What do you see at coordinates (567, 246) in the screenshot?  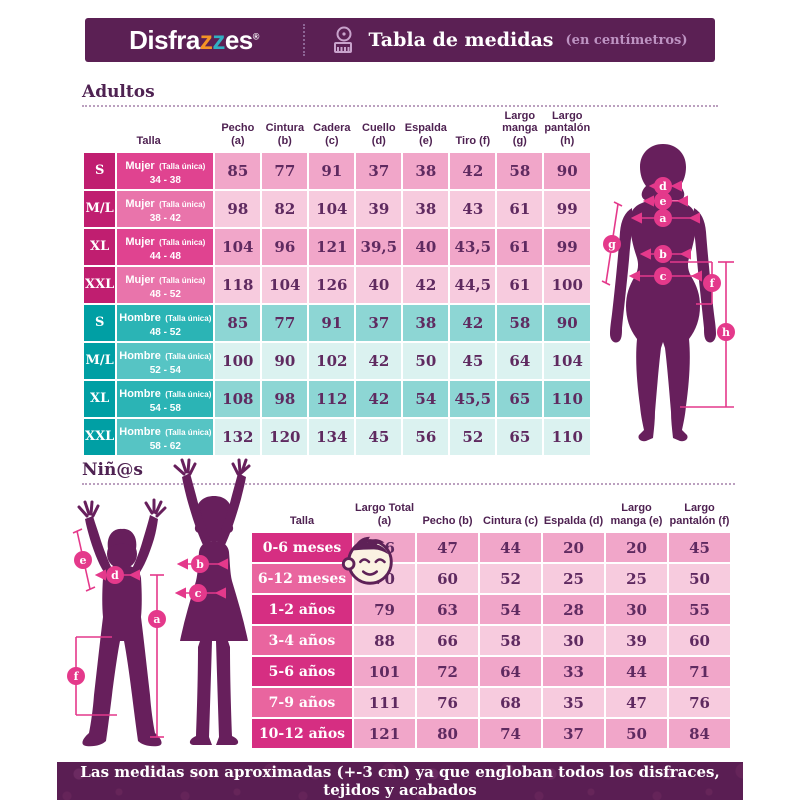 I see `value-cell: 99` at bounding box center [567, 246].